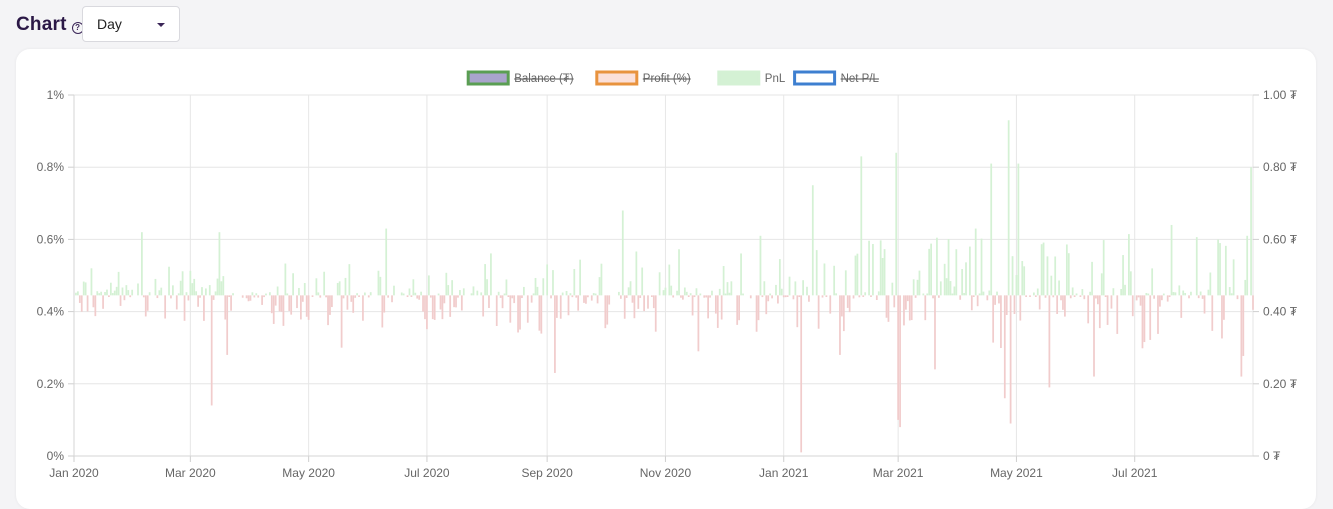 The height and width of the screenshot is (509, 1333). I want to click on legend-label: PnL, so click(775, 79).